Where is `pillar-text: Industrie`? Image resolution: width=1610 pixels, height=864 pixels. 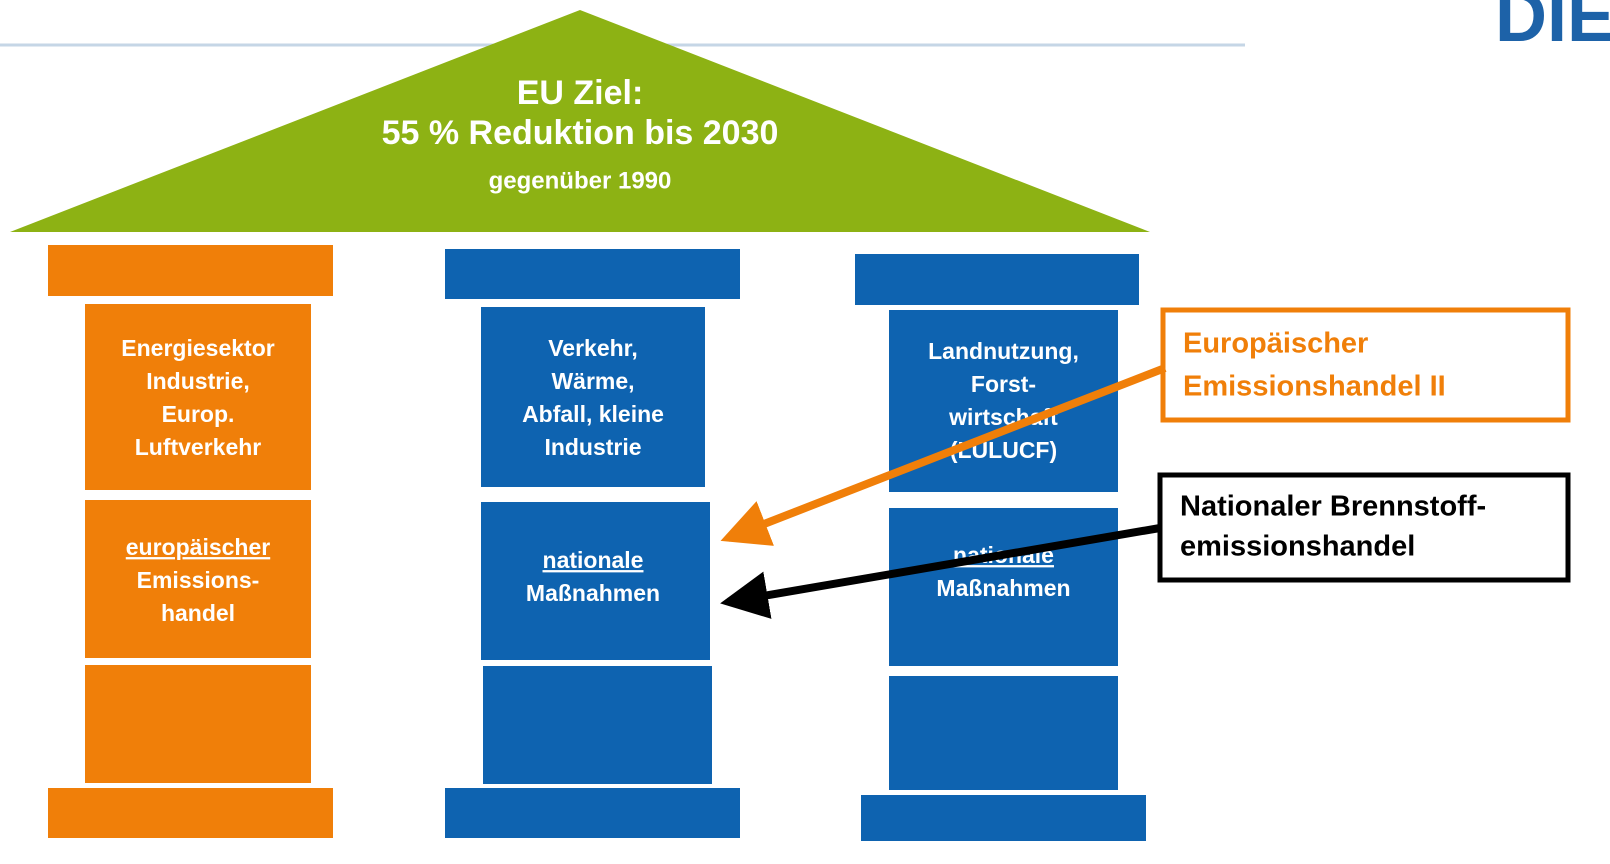 pillar-text: Industrie is located at coordinates (592, 447).